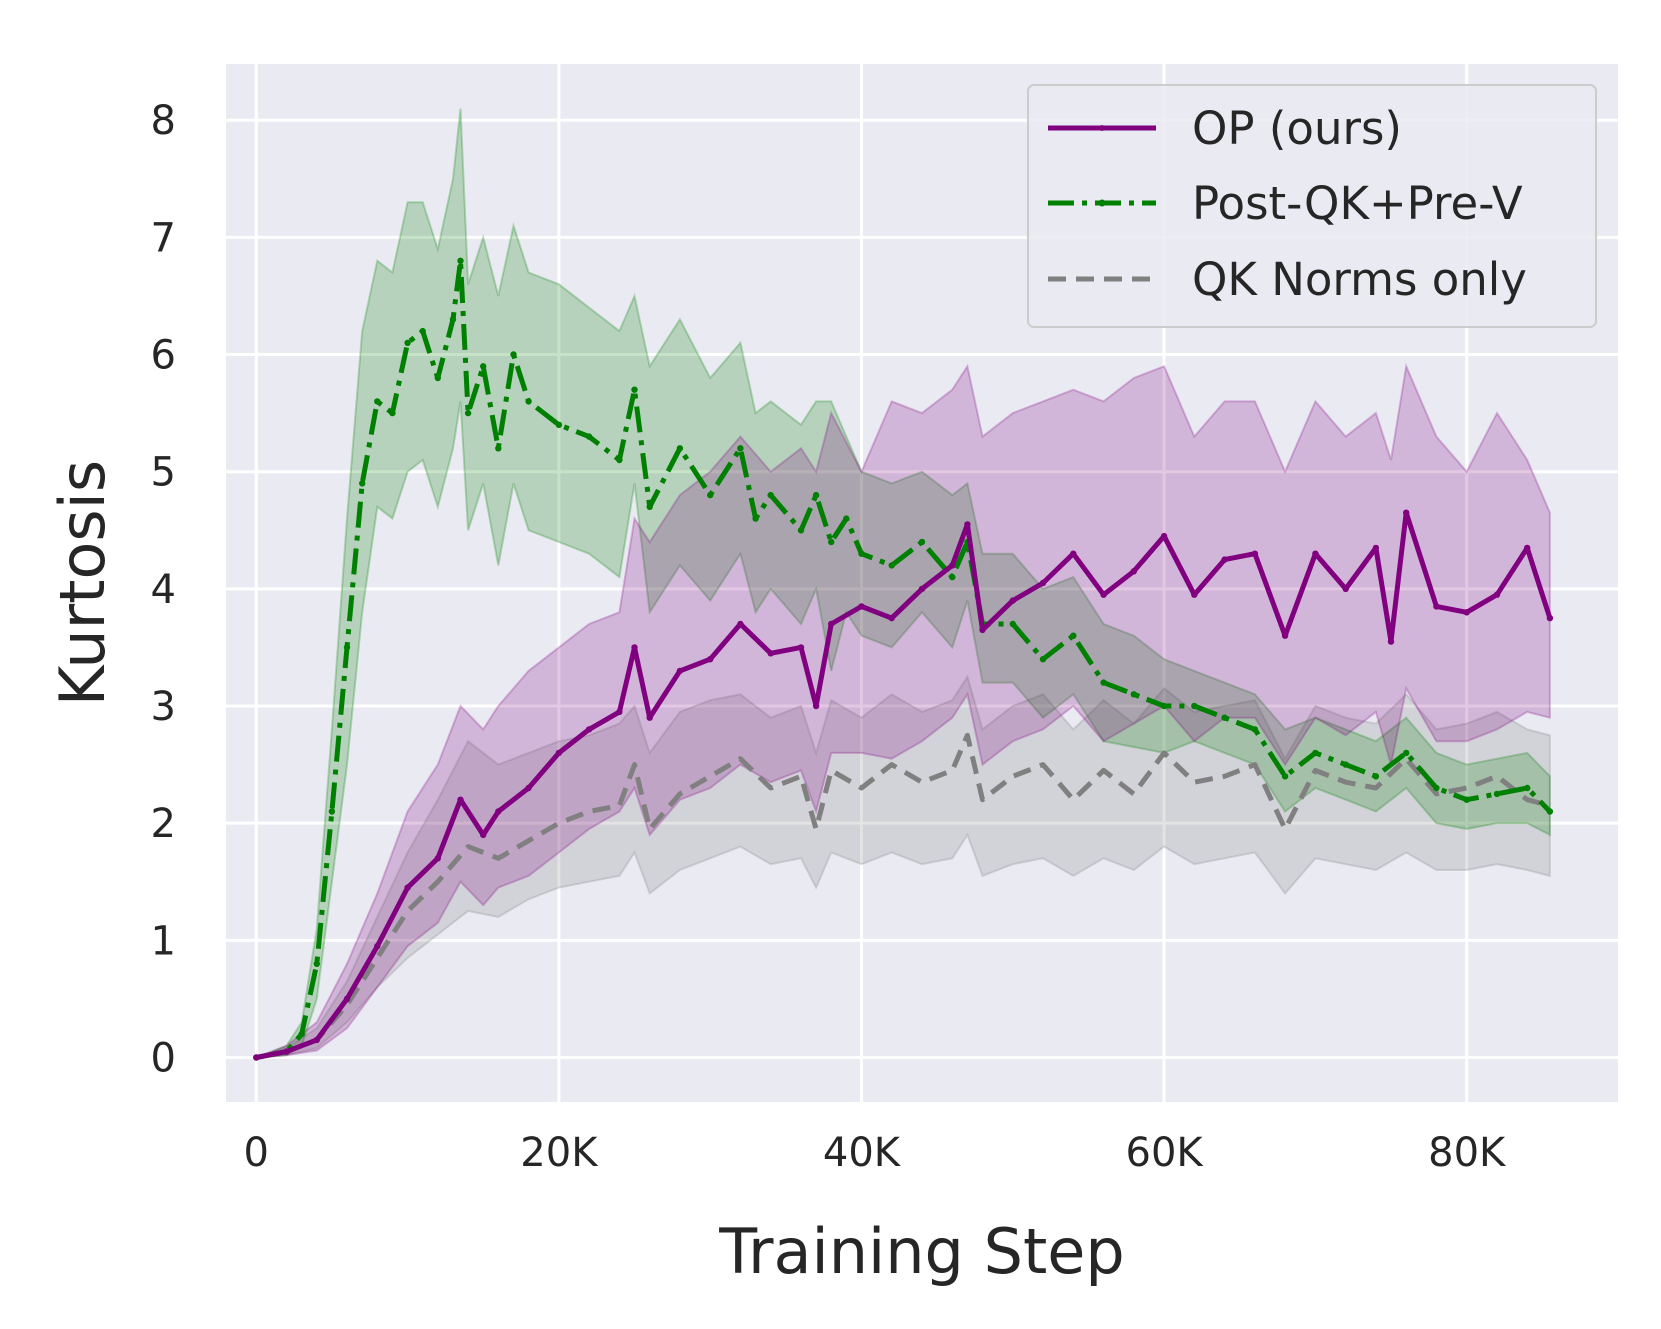 This screenshot has width=1661, height=1329. What do you see at coordinates (163, 238) in the screenshot?
I see `y-tick-label: 7` at bounding box center [163, 238].